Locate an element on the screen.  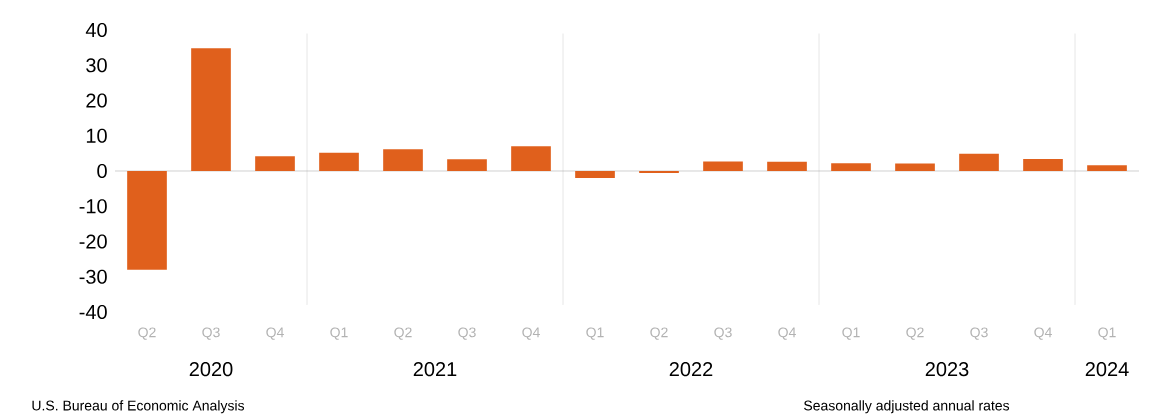
text: Seasonally adjusted annual rates is located at coordinates (907, 407).